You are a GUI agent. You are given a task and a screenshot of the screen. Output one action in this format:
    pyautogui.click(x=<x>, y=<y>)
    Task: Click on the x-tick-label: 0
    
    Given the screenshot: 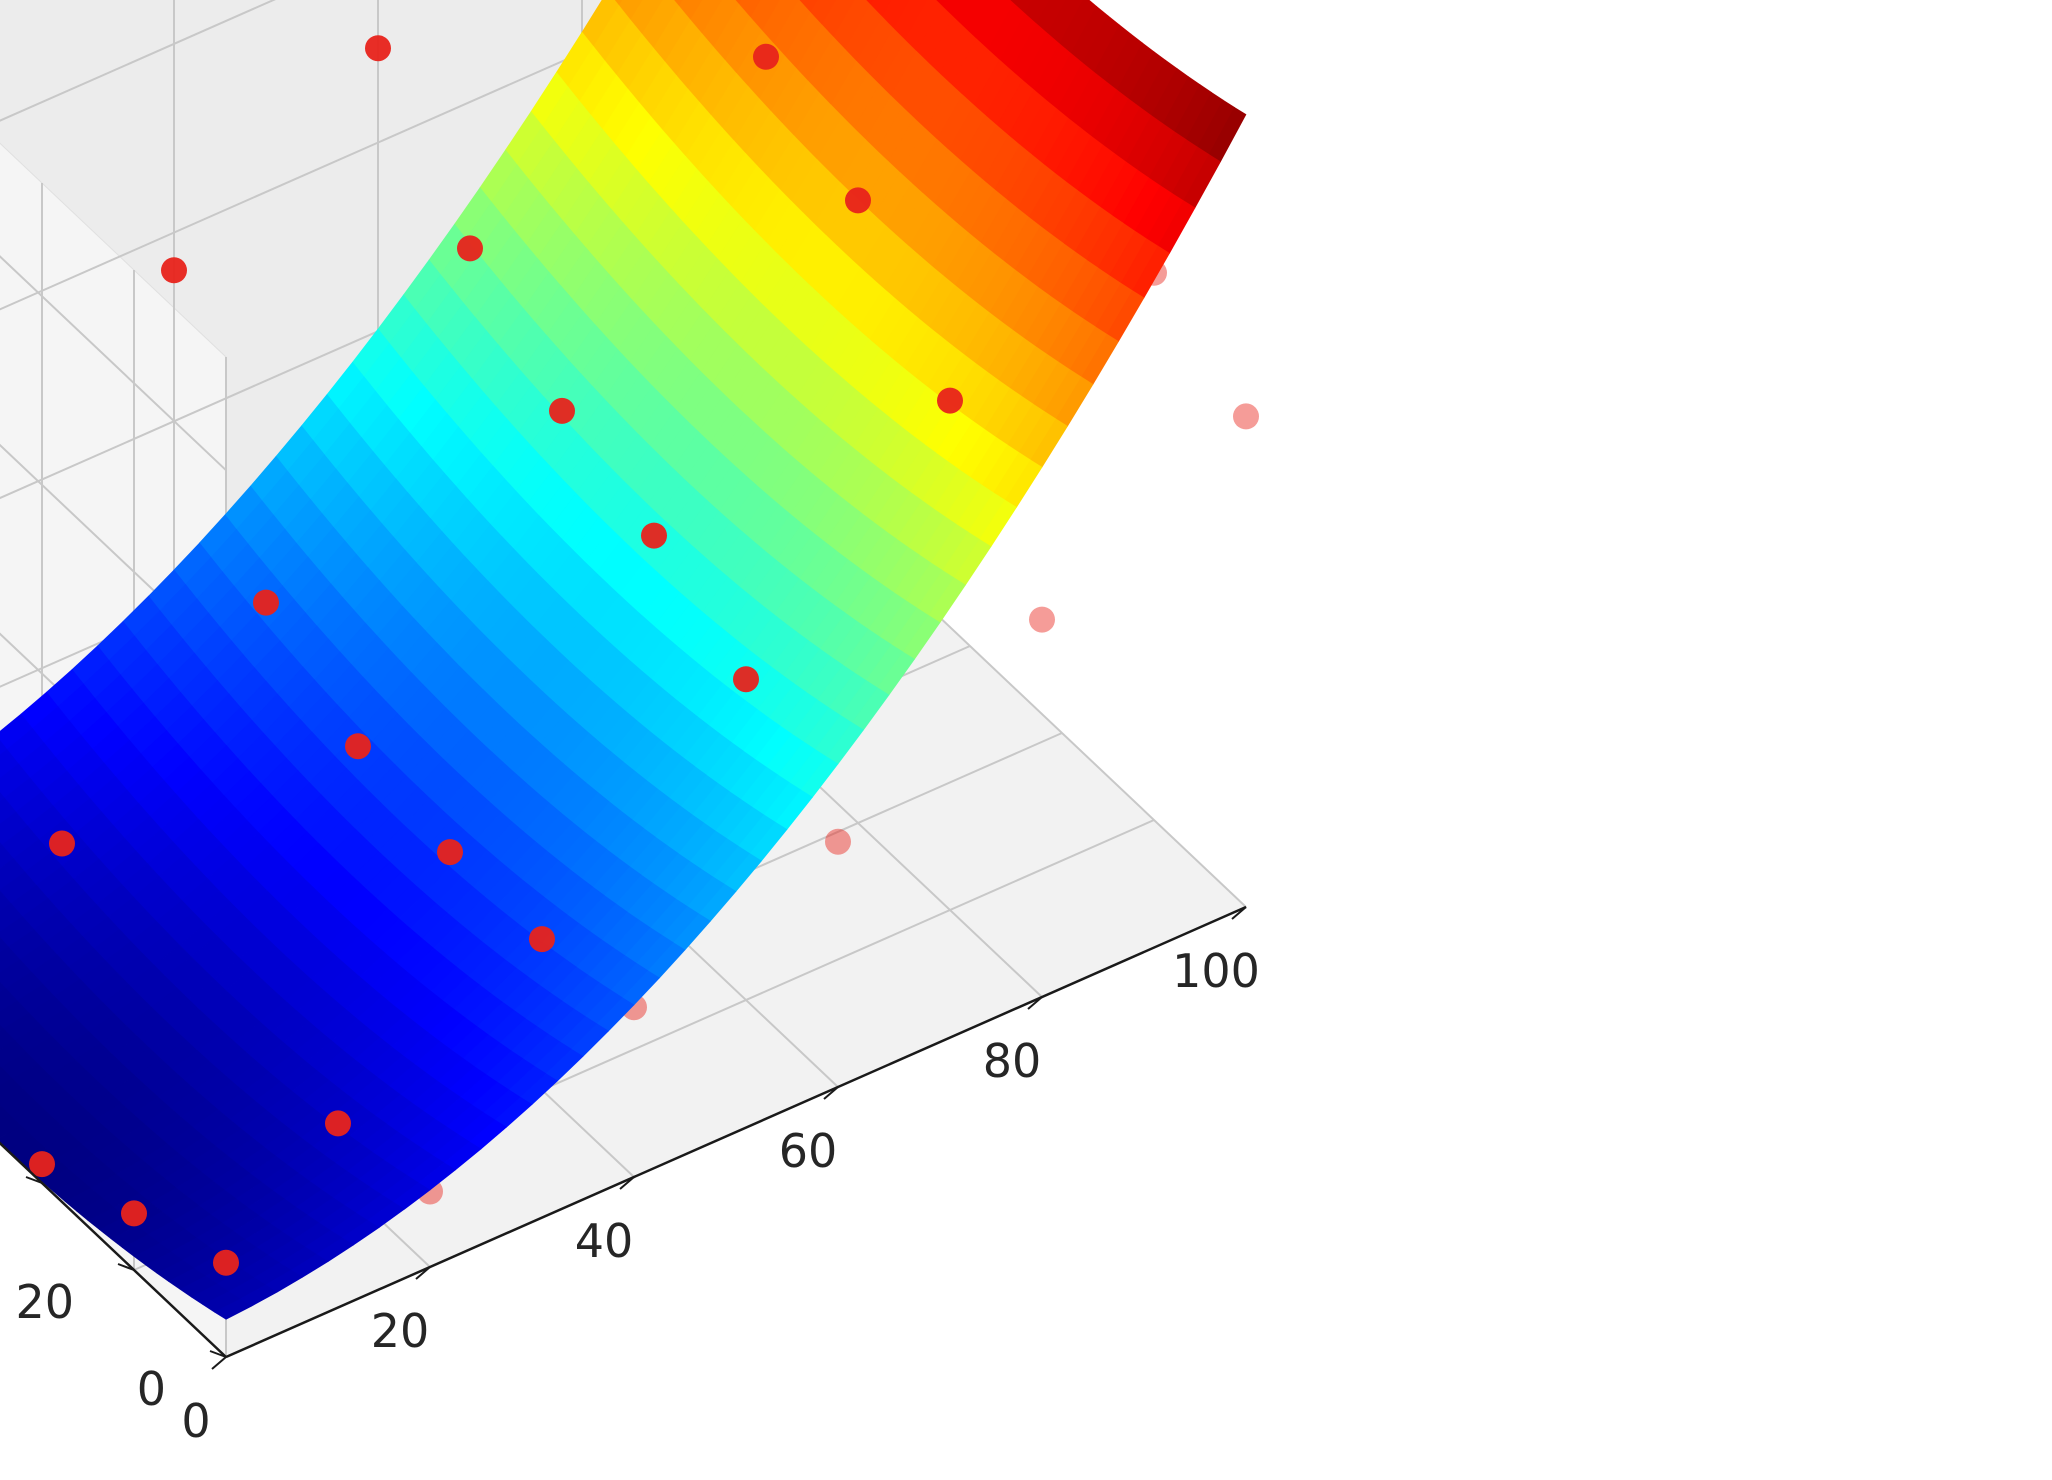 What is the action you would take?
    pyautogui.click(x=195, y=1421)
    